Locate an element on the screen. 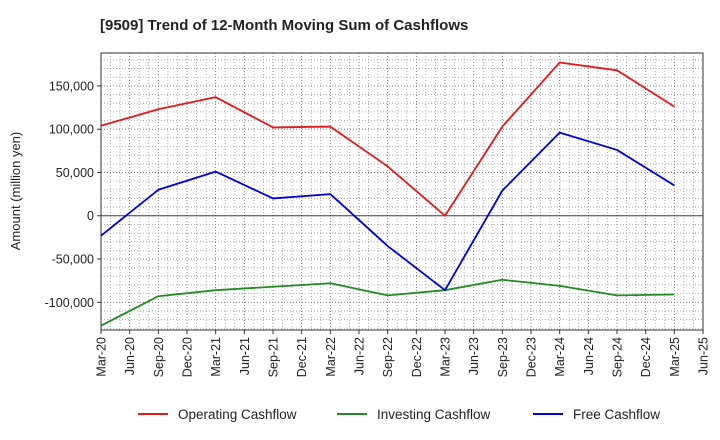 Image resolution: width=720 pixels, height=440 pixels. y-tick-label: 150,000 is located at coordinates (71, 86).